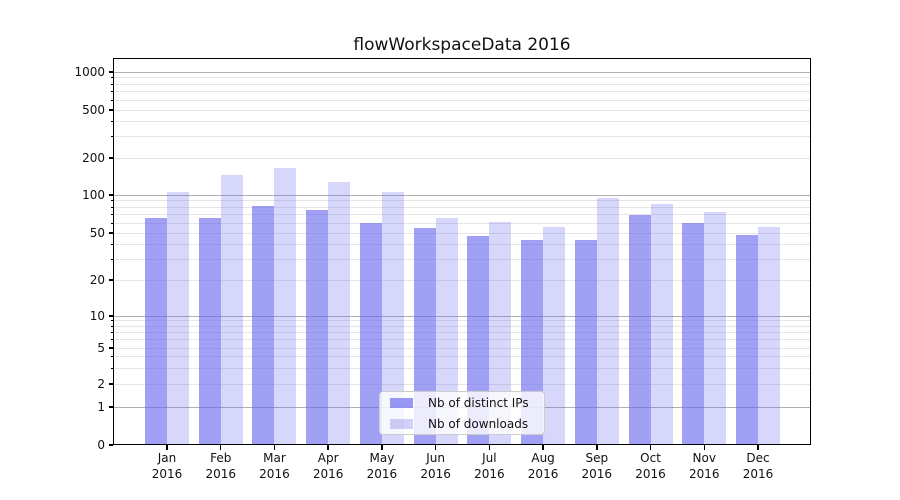  What do you see at coordinates (89, 72) in the screenshot?
I see `y-tick-label: 1000` at bounding box center [89, 72].